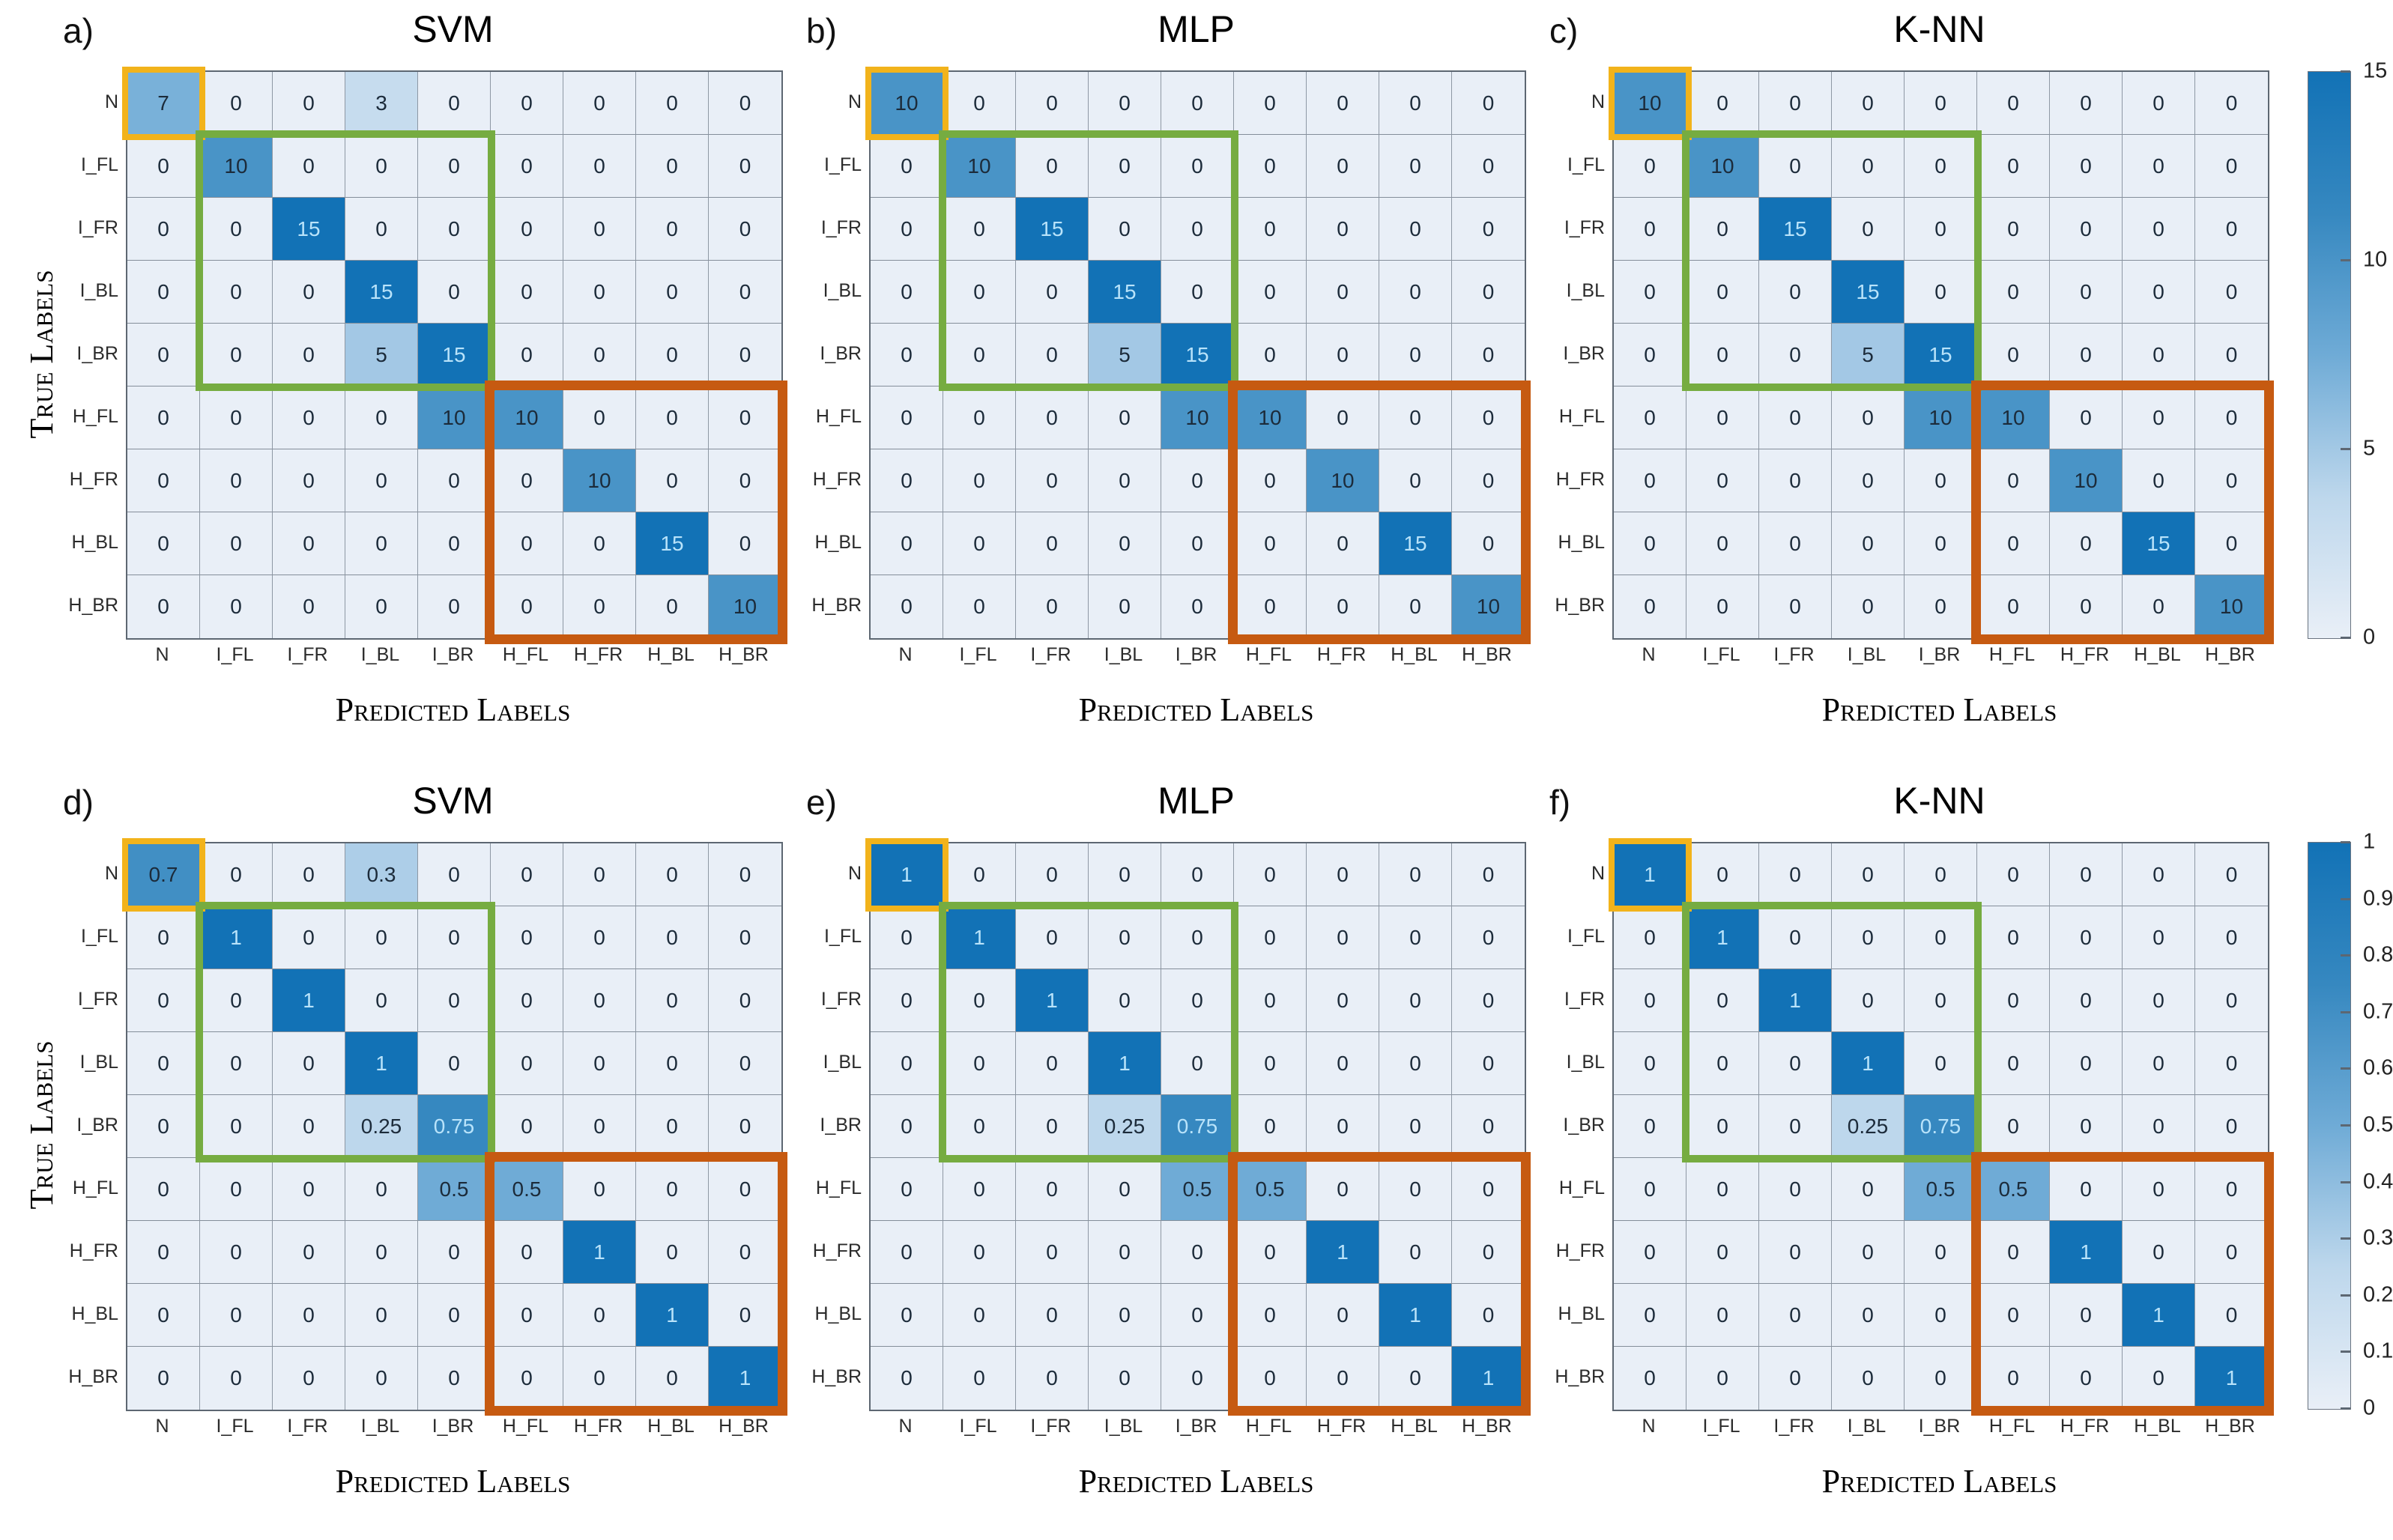  I want to click on row-label: I_FL, so click(842, 164).